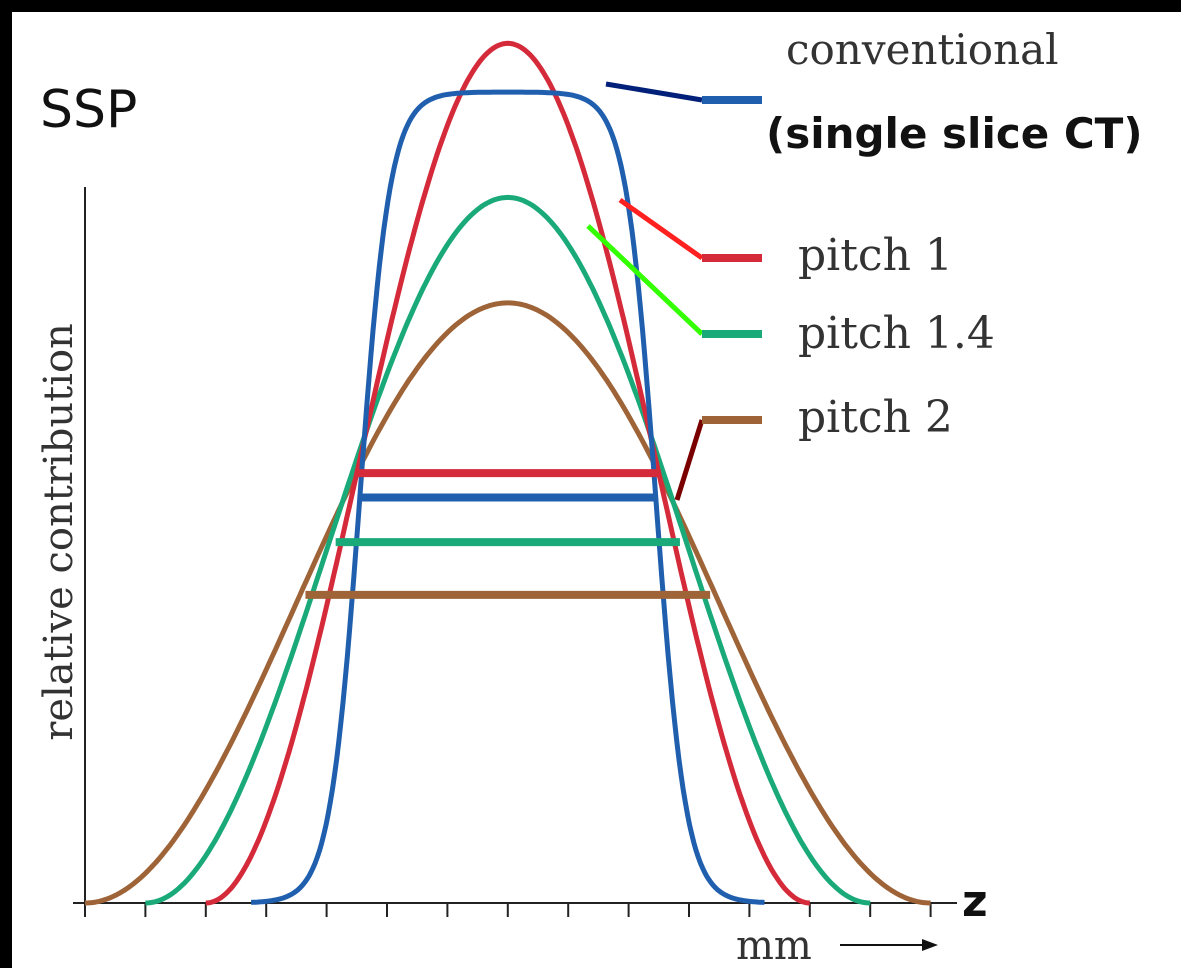  I want to click on legend-label-conventional: conventional, so click(922, 49).